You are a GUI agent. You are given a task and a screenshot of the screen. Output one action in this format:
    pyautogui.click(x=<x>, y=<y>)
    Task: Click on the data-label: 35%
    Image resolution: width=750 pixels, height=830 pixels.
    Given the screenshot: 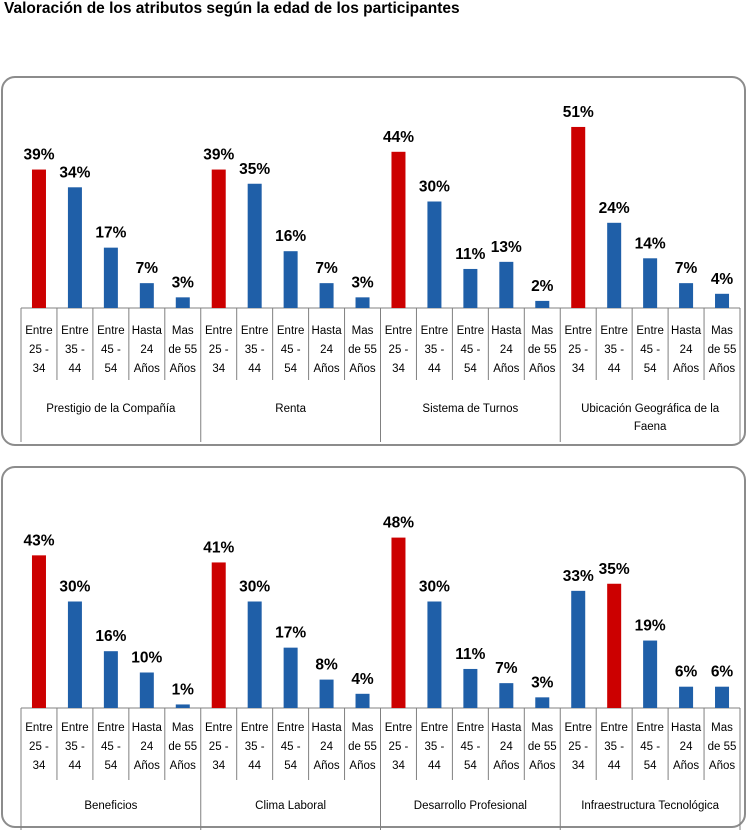 What is the action you would take?
    pyautogui.click(x=254, y=169)
    